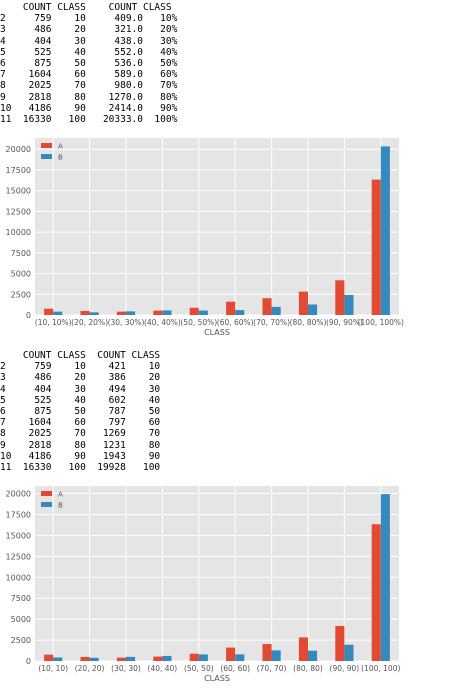 Image resolution: width=474 pixels, height=689 pixels. What do you see at coordinates (235, 322) in the screenshot?
I see `x-tick-label: (60, 60%)` at bounding box center [235, 322].